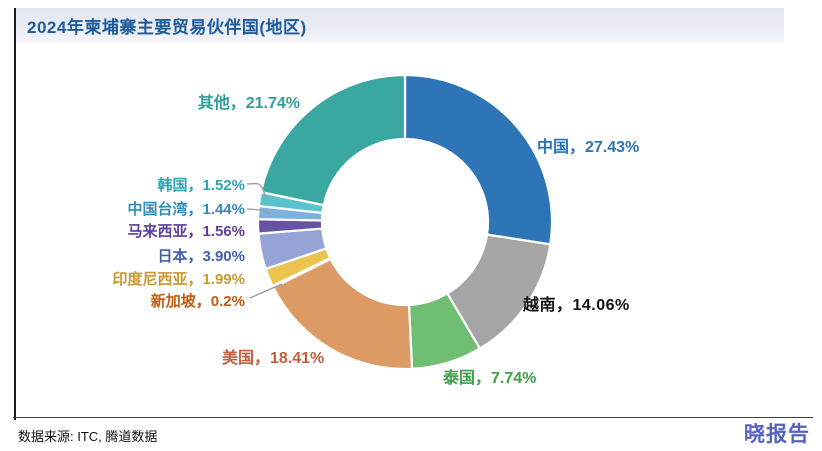 Image resolution: width=822 pixels, height=451 pixels. What do you see at coordinates (273, 358) in the screenshot?
I see `label-usa: 美国，18.41%` at bounding box center [273, 358].